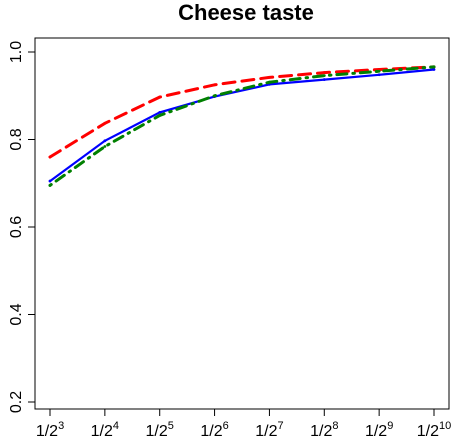 The height and width of the screenshot is (438, 455). Describe the element at coordinates (160, 429) in the screenshot. I see `x-tick-label: 1/25` at that location.